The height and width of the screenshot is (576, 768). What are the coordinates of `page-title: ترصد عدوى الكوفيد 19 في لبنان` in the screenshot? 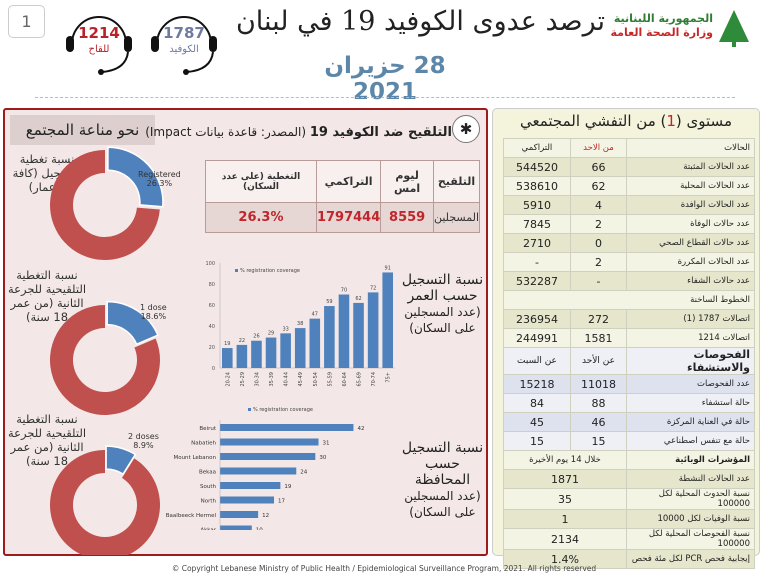 It's located at (420, 21).